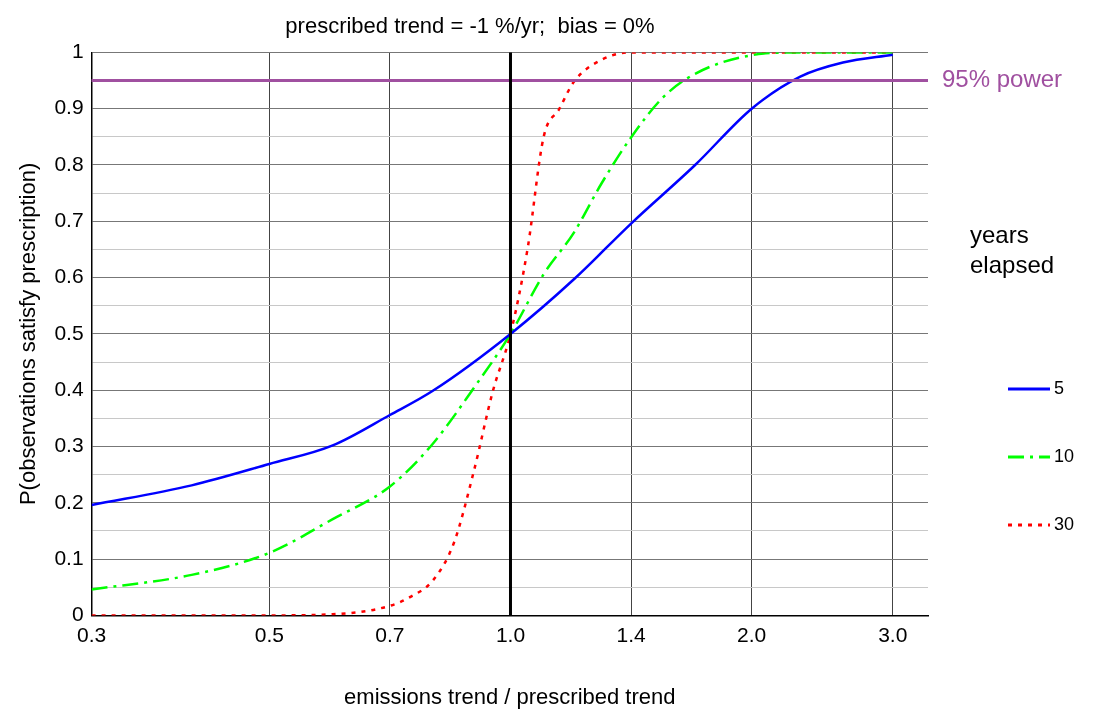 The image size is (1094, 725). What do you see at coordinates (77, 614) in the screenshot?
I see `y-tick-label: 0` at bounding box center [77, 614].